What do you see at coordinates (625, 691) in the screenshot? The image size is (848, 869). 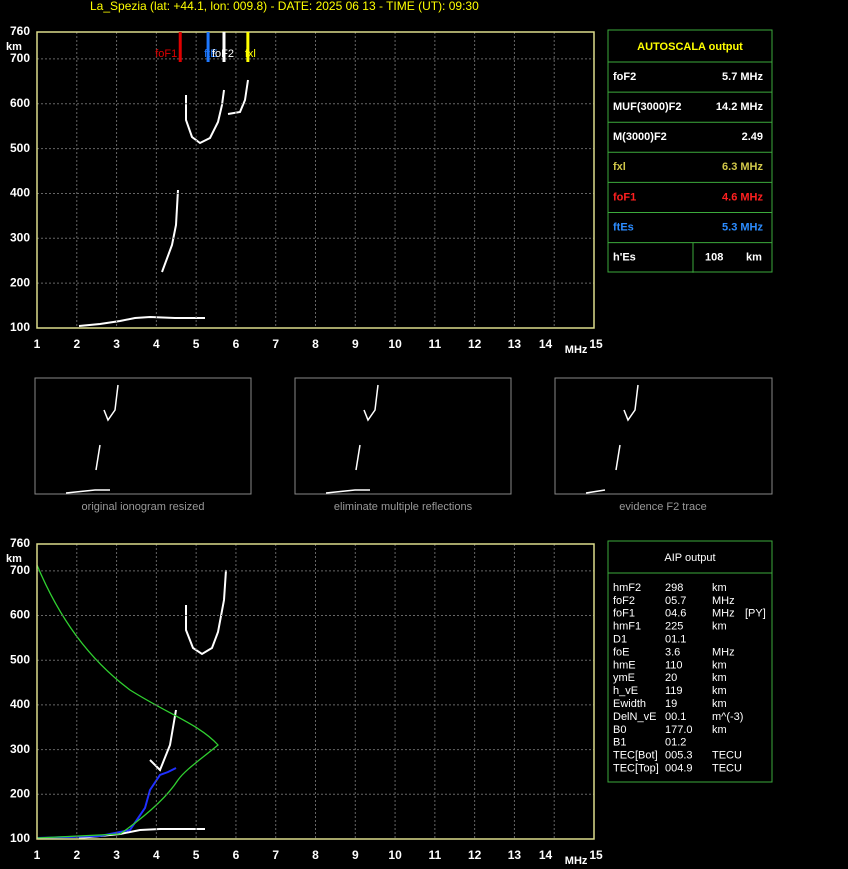 I see `aip-cell: h_vE` at bounding box center [625, 691].